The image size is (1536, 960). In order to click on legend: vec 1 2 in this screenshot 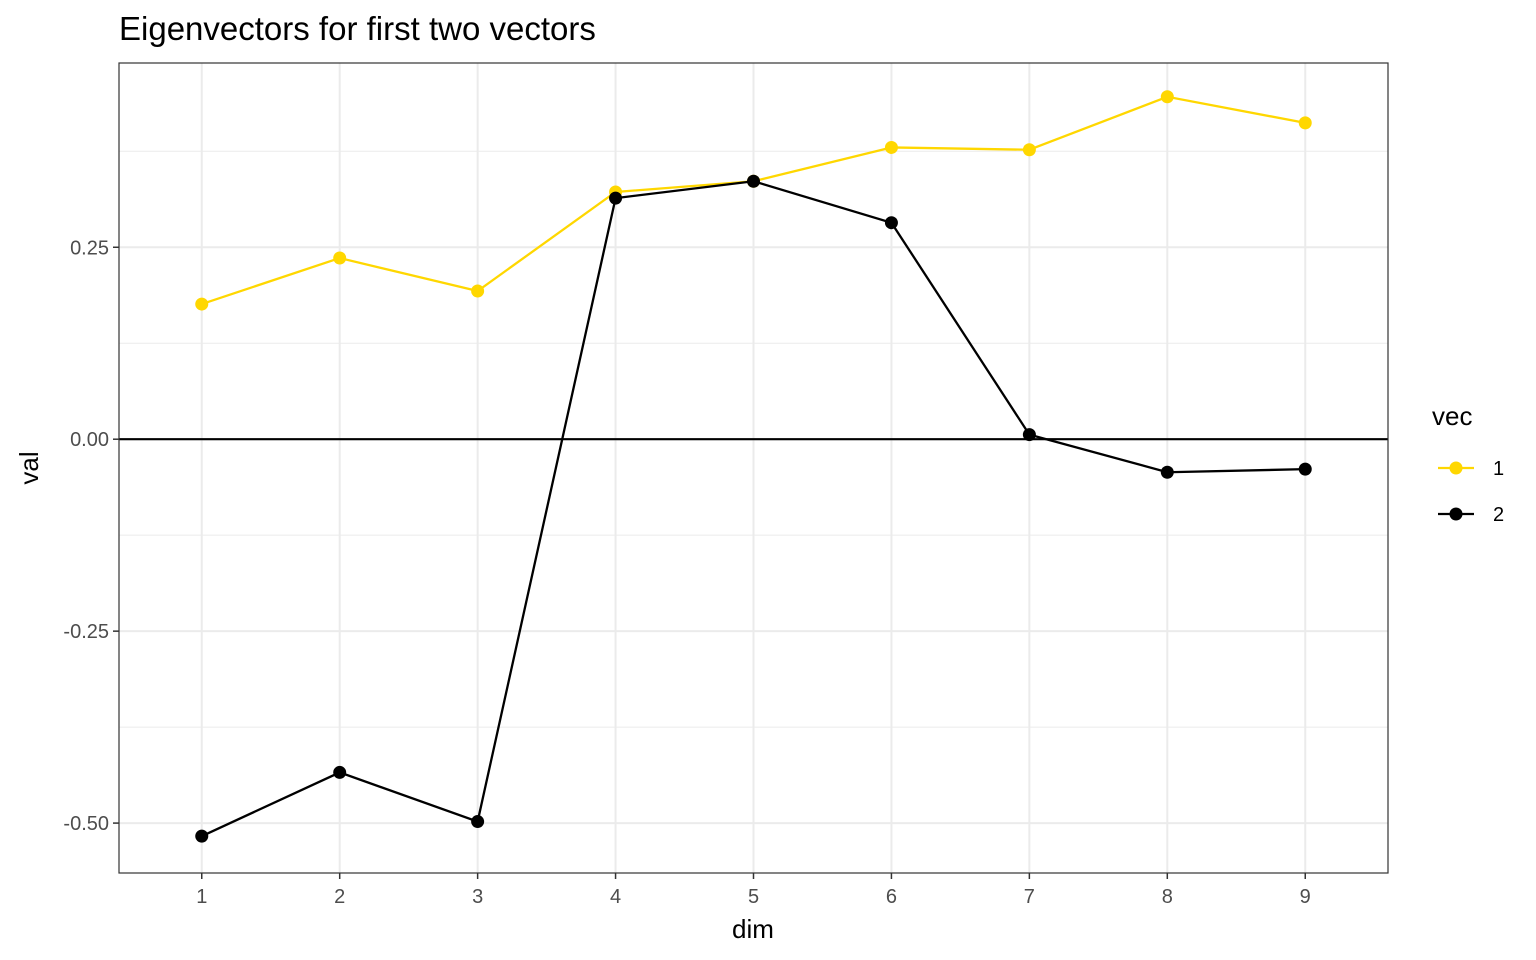, I will do `click(1468, 463)`.